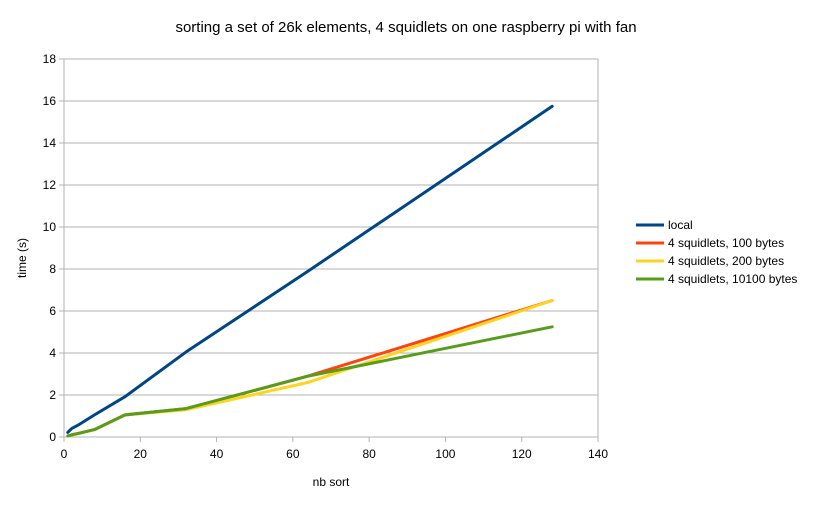 This screenshot has width=813, height=510. What do you see at coordinates (293, 454) in the screenshot?
I see `x-tick-label: 60` at bounding box center [293, 454].